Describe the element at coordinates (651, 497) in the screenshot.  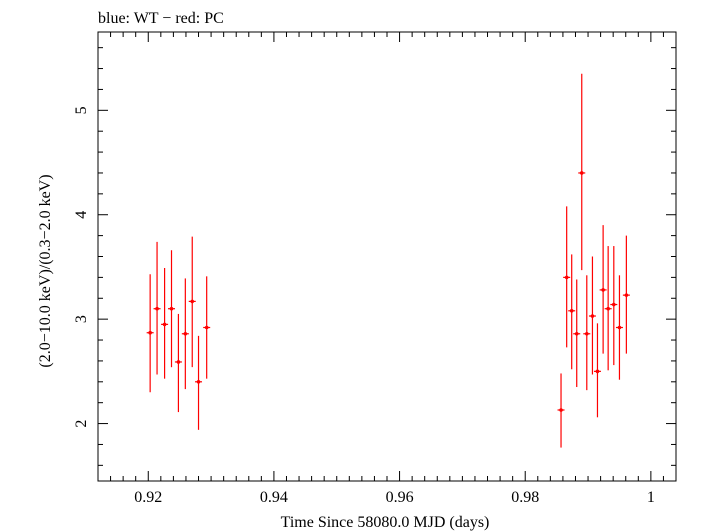
I see `x-tick-label: 1` at that location.